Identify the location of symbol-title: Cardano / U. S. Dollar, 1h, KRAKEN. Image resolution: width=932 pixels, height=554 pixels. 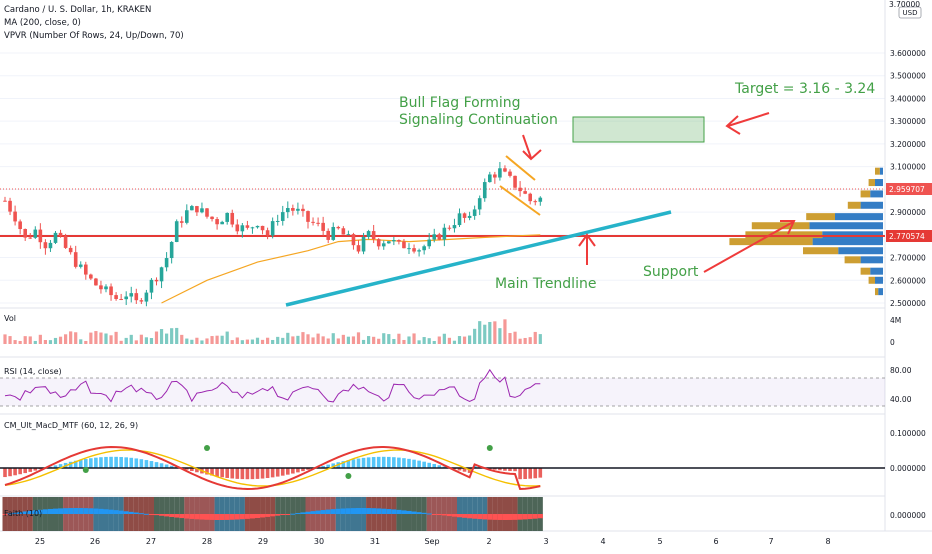
(77, 10).